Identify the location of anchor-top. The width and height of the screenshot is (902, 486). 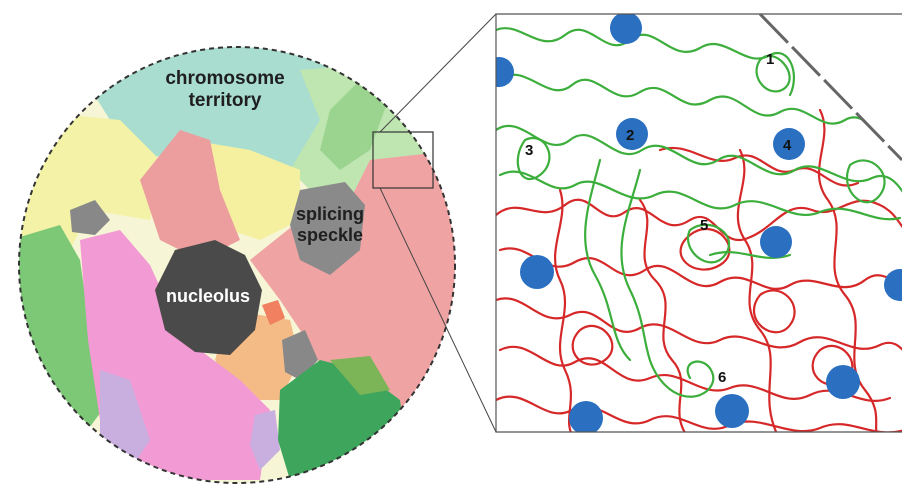
(626, 29).